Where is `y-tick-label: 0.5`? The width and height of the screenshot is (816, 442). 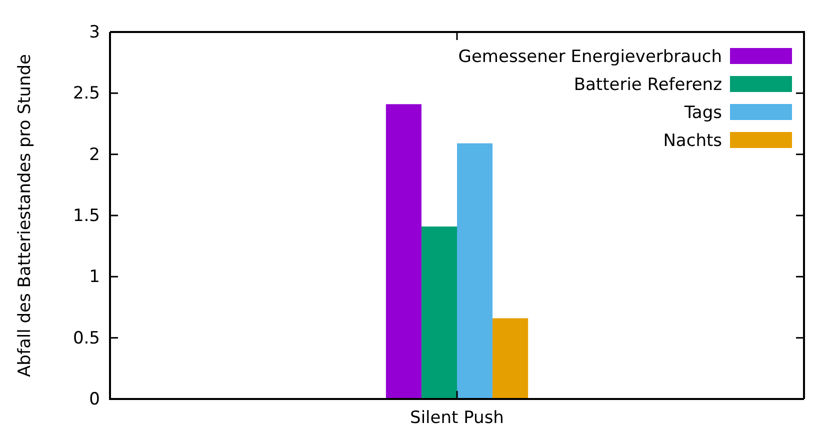 y-tick-label: 0.5 is located at coordinates (86, 338).